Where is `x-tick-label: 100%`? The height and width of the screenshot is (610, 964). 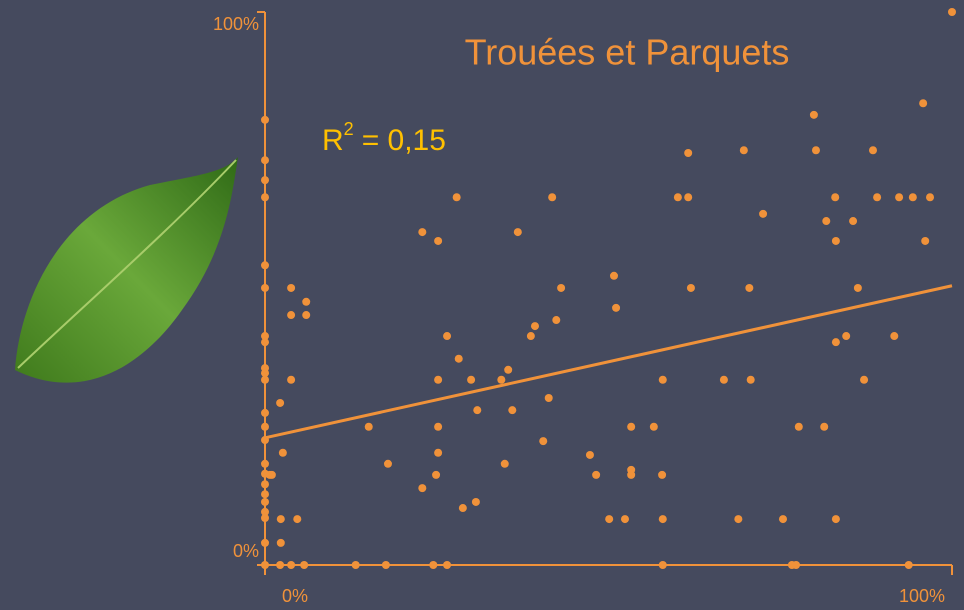 x-tick-label: 100% is located at coordinates (922, 596).